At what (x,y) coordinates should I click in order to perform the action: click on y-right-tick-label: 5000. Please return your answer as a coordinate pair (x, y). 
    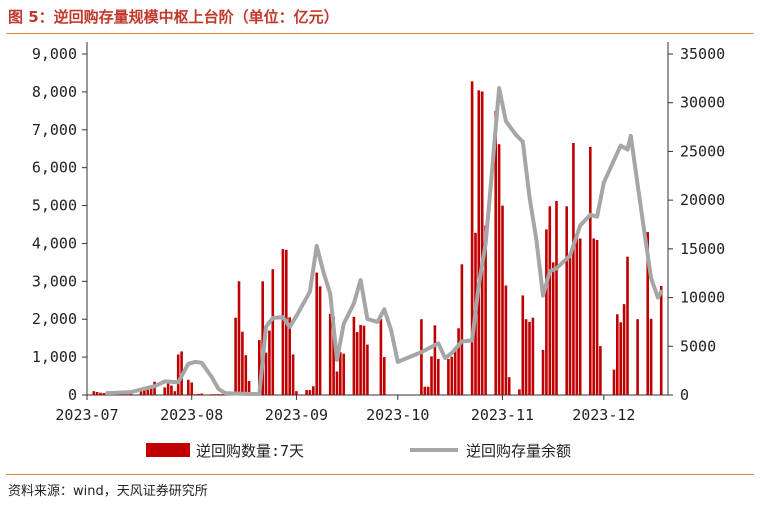
    Looking at the image, I should click on (698, 346).